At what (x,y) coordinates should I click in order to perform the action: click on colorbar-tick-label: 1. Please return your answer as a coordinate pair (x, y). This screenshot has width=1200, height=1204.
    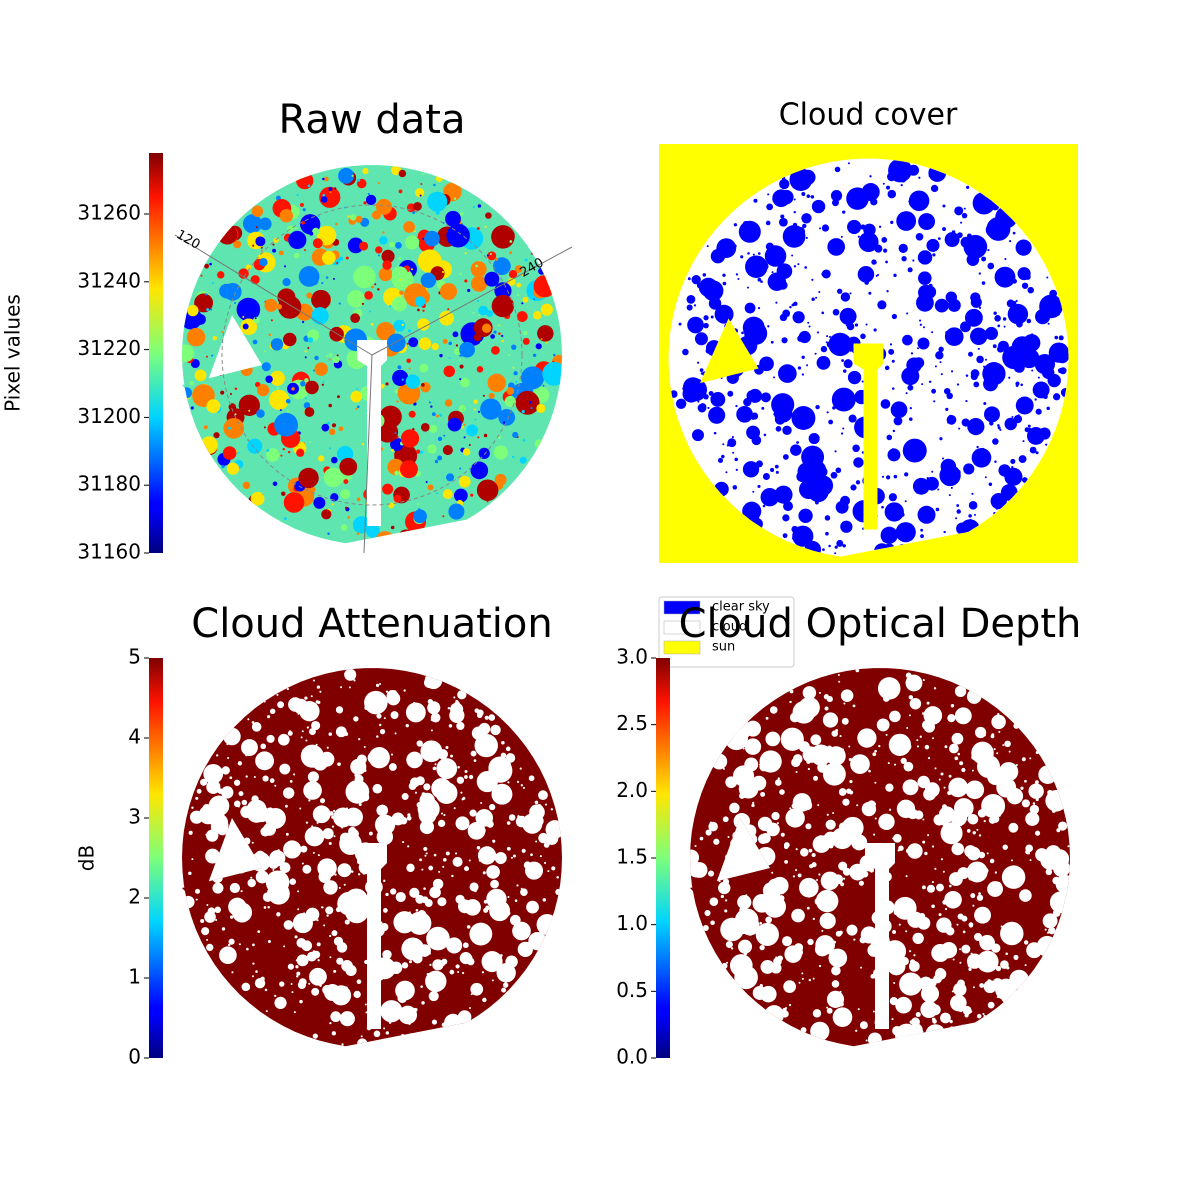
    Looking at the image, I should click on (134, 977).